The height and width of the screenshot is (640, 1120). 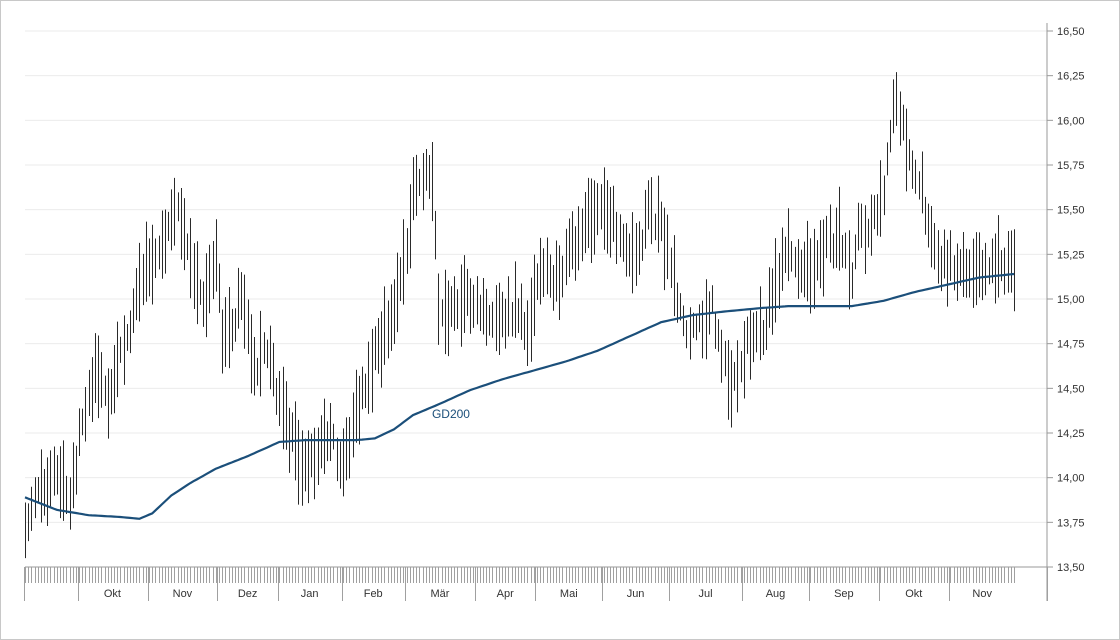 What do you see at coordinates (1071, 300) in the screenshot?
I see `y-tick-label: 15,00` at bounding box center [1071, 300].